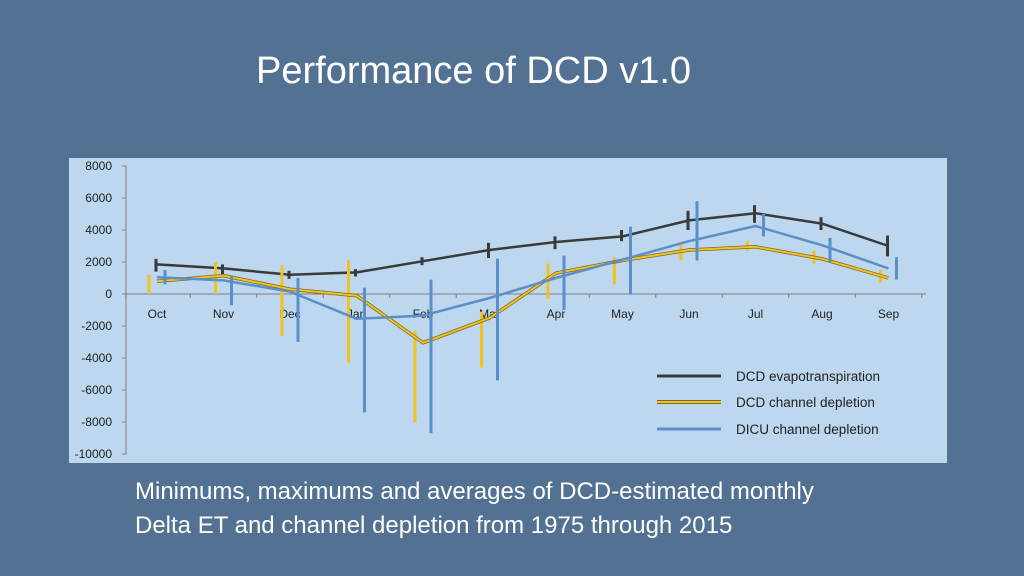  What do you see at coordinates (157, 314) in the screenshot?
I see `x-tick-label: Oct` at bounding box center [157, 314].